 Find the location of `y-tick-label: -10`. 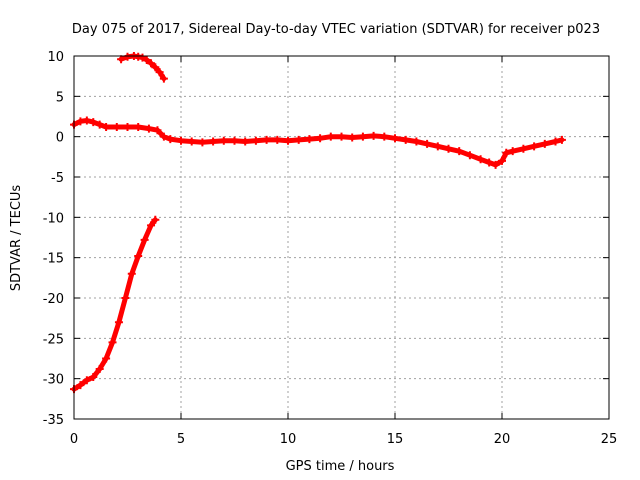

y-tick-label: -10 is located at coordinates (53, 218).